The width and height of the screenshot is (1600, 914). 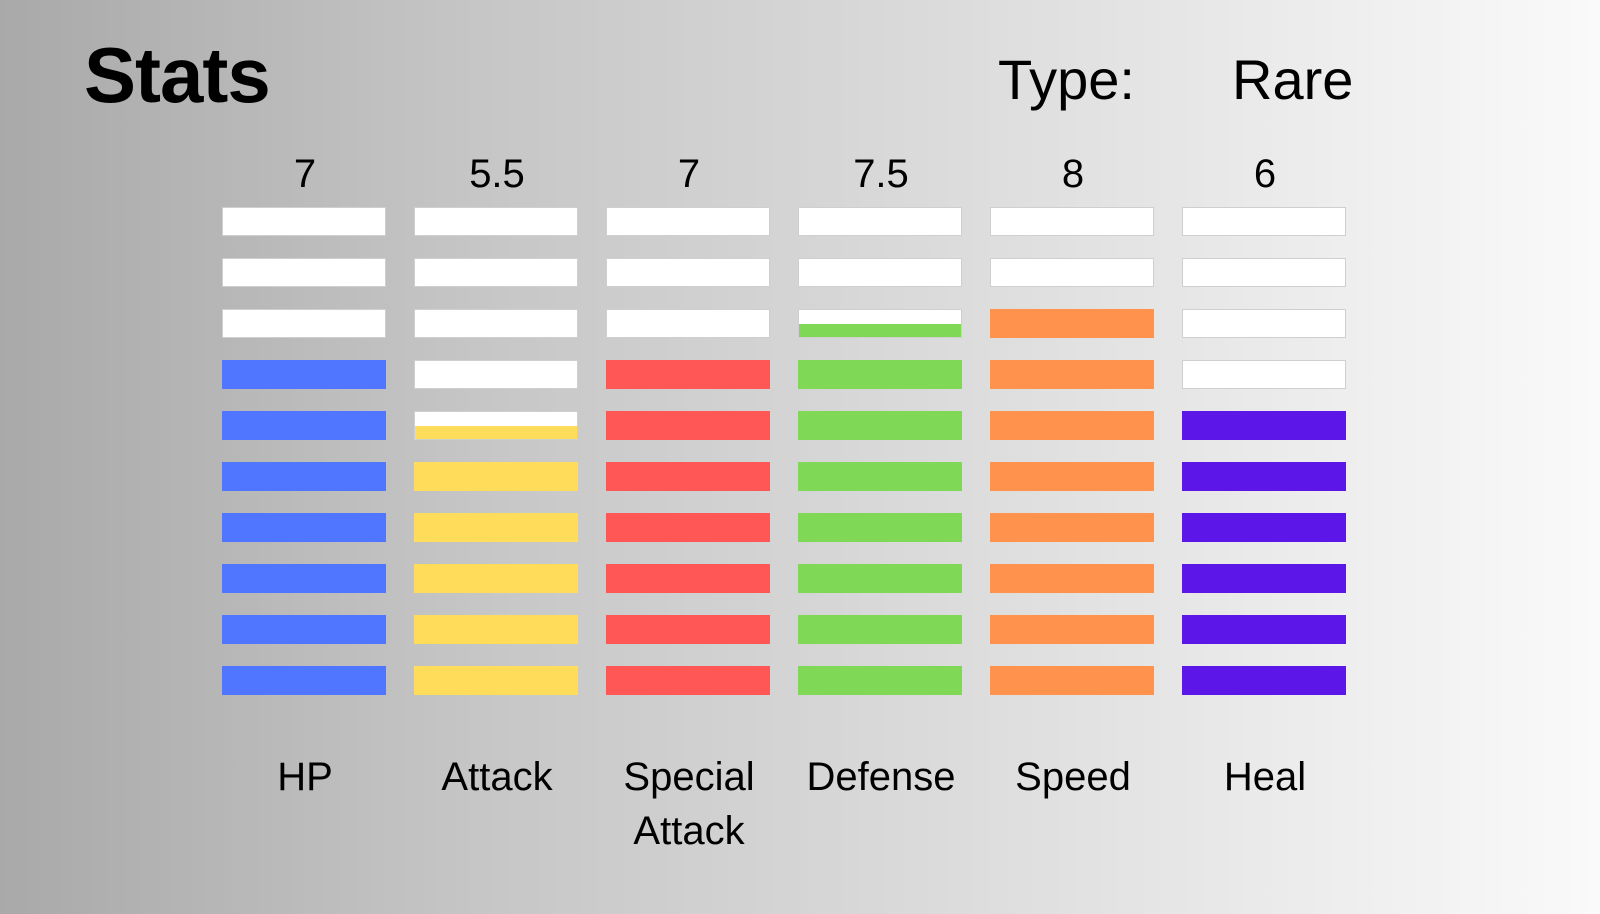 What do you see at coordinates (497, 174) in the screenshot?
I see `stat-value: 5.5` at bounding box center [497, 174].